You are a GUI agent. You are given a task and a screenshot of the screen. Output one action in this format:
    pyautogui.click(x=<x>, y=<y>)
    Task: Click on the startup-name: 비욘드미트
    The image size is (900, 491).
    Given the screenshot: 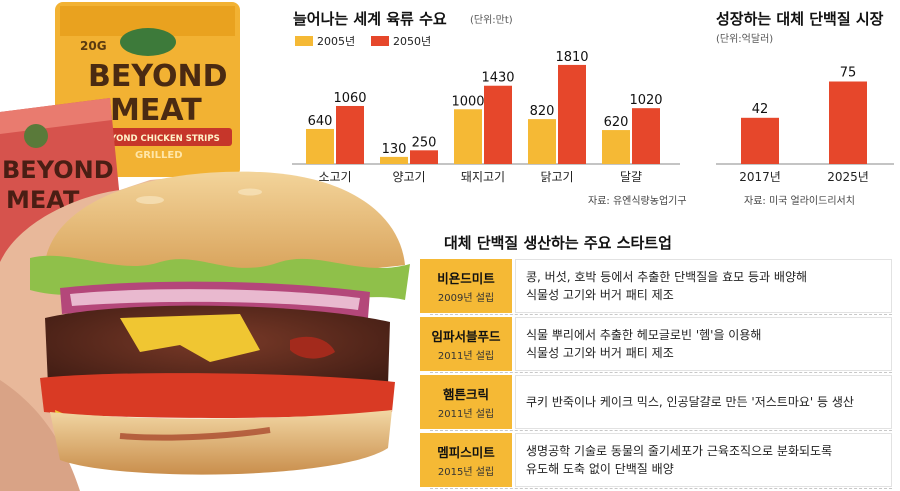 What is the action you would take?
    pyautogui.click(x=466, y=278)
    